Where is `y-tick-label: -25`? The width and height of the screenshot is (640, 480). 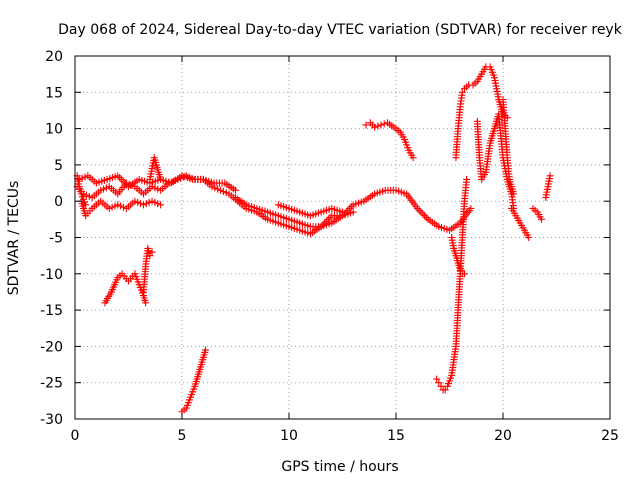 y-tick-label: -25 is located at coordinates (51, 384).